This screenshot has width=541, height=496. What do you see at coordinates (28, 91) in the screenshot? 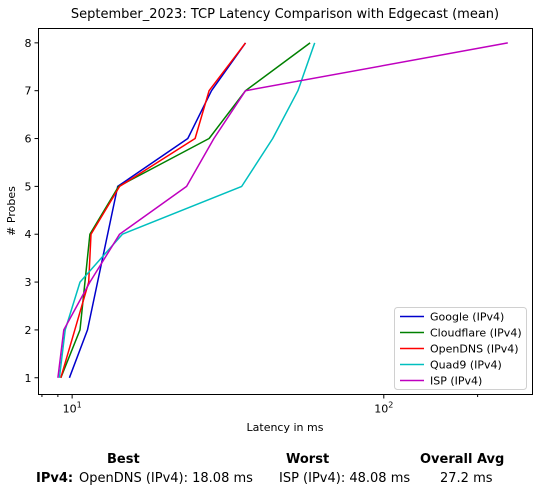
I see `y-tick-label: 7` at bounding box center [28, 91].